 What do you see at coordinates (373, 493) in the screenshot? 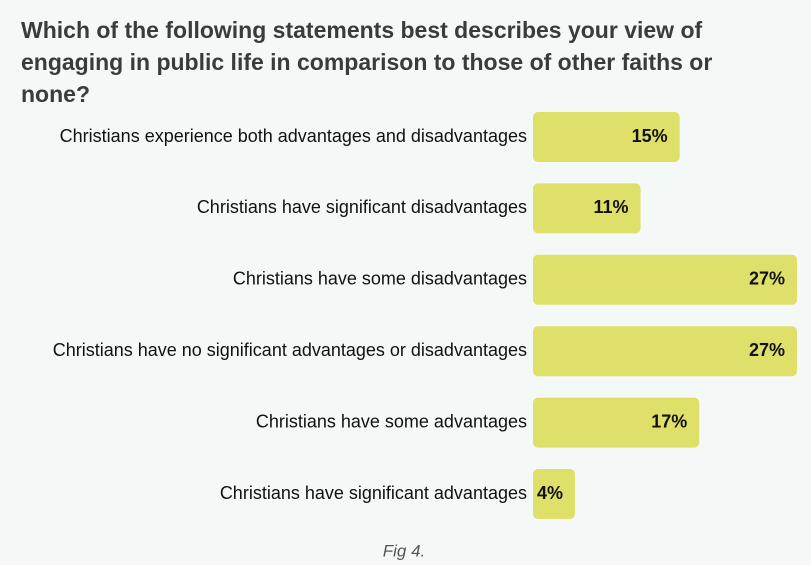
I see `category-label: Christians have significant advantages` at bounding box center [373, 493].